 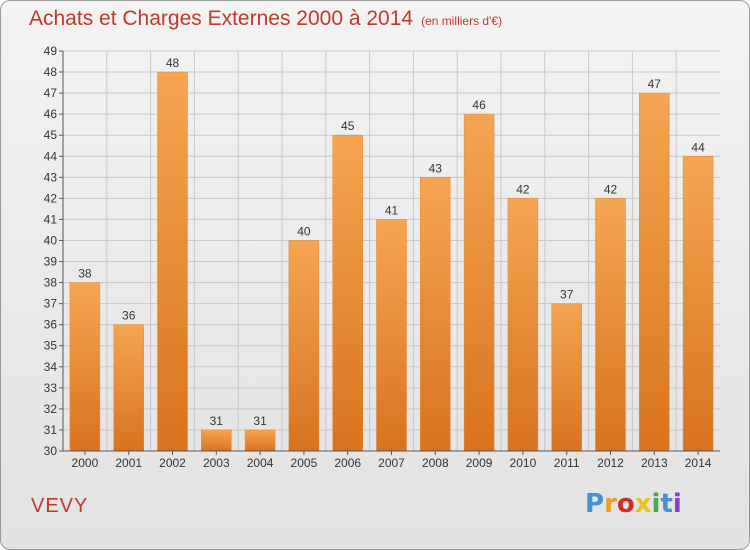 I want to click on x-tick-label: 2005, so click(x=304, y=463).